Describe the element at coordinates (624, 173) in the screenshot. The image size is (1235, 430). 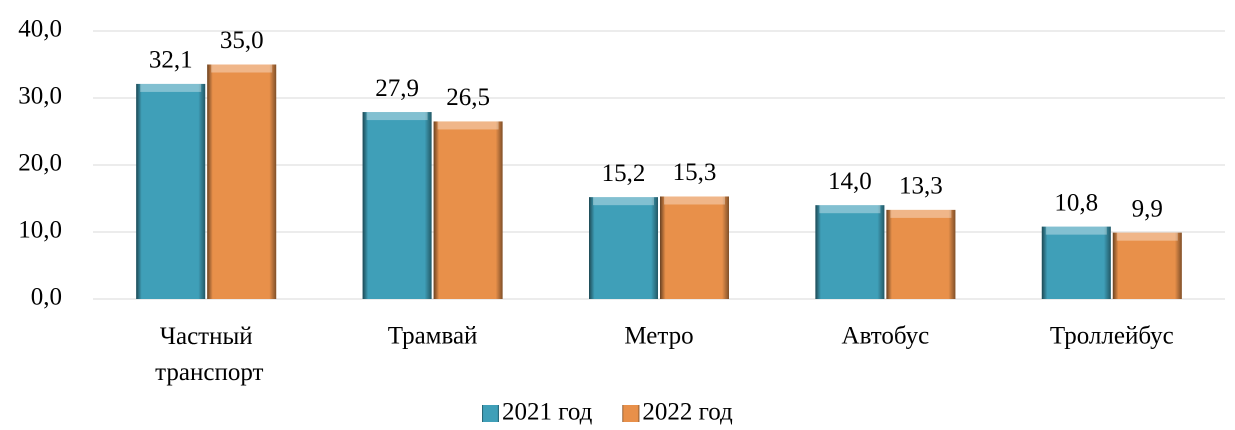
I see `value-label: 15,2` at that location.